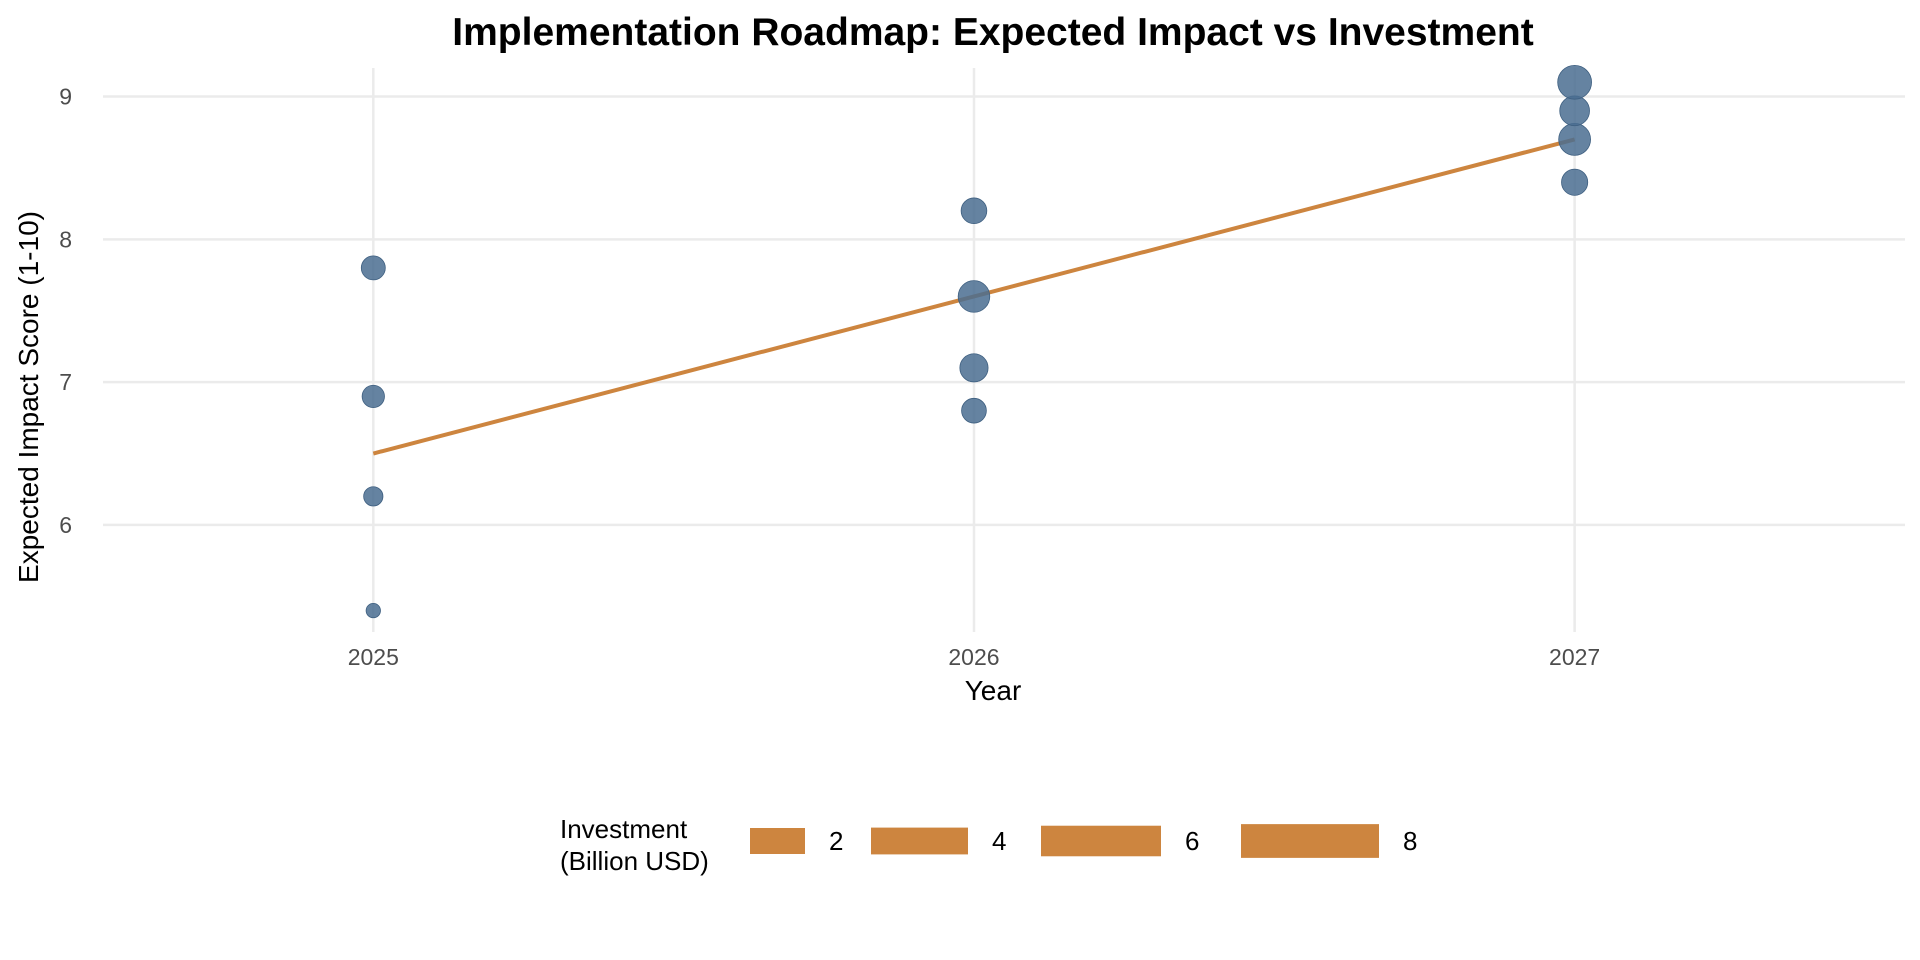 The height and width of the screenshot is (960, 1920). What do you see at coordinates (65, 382) in the screenshot?
I see `y-tick-label: 7` at bounding box center [65, 382].